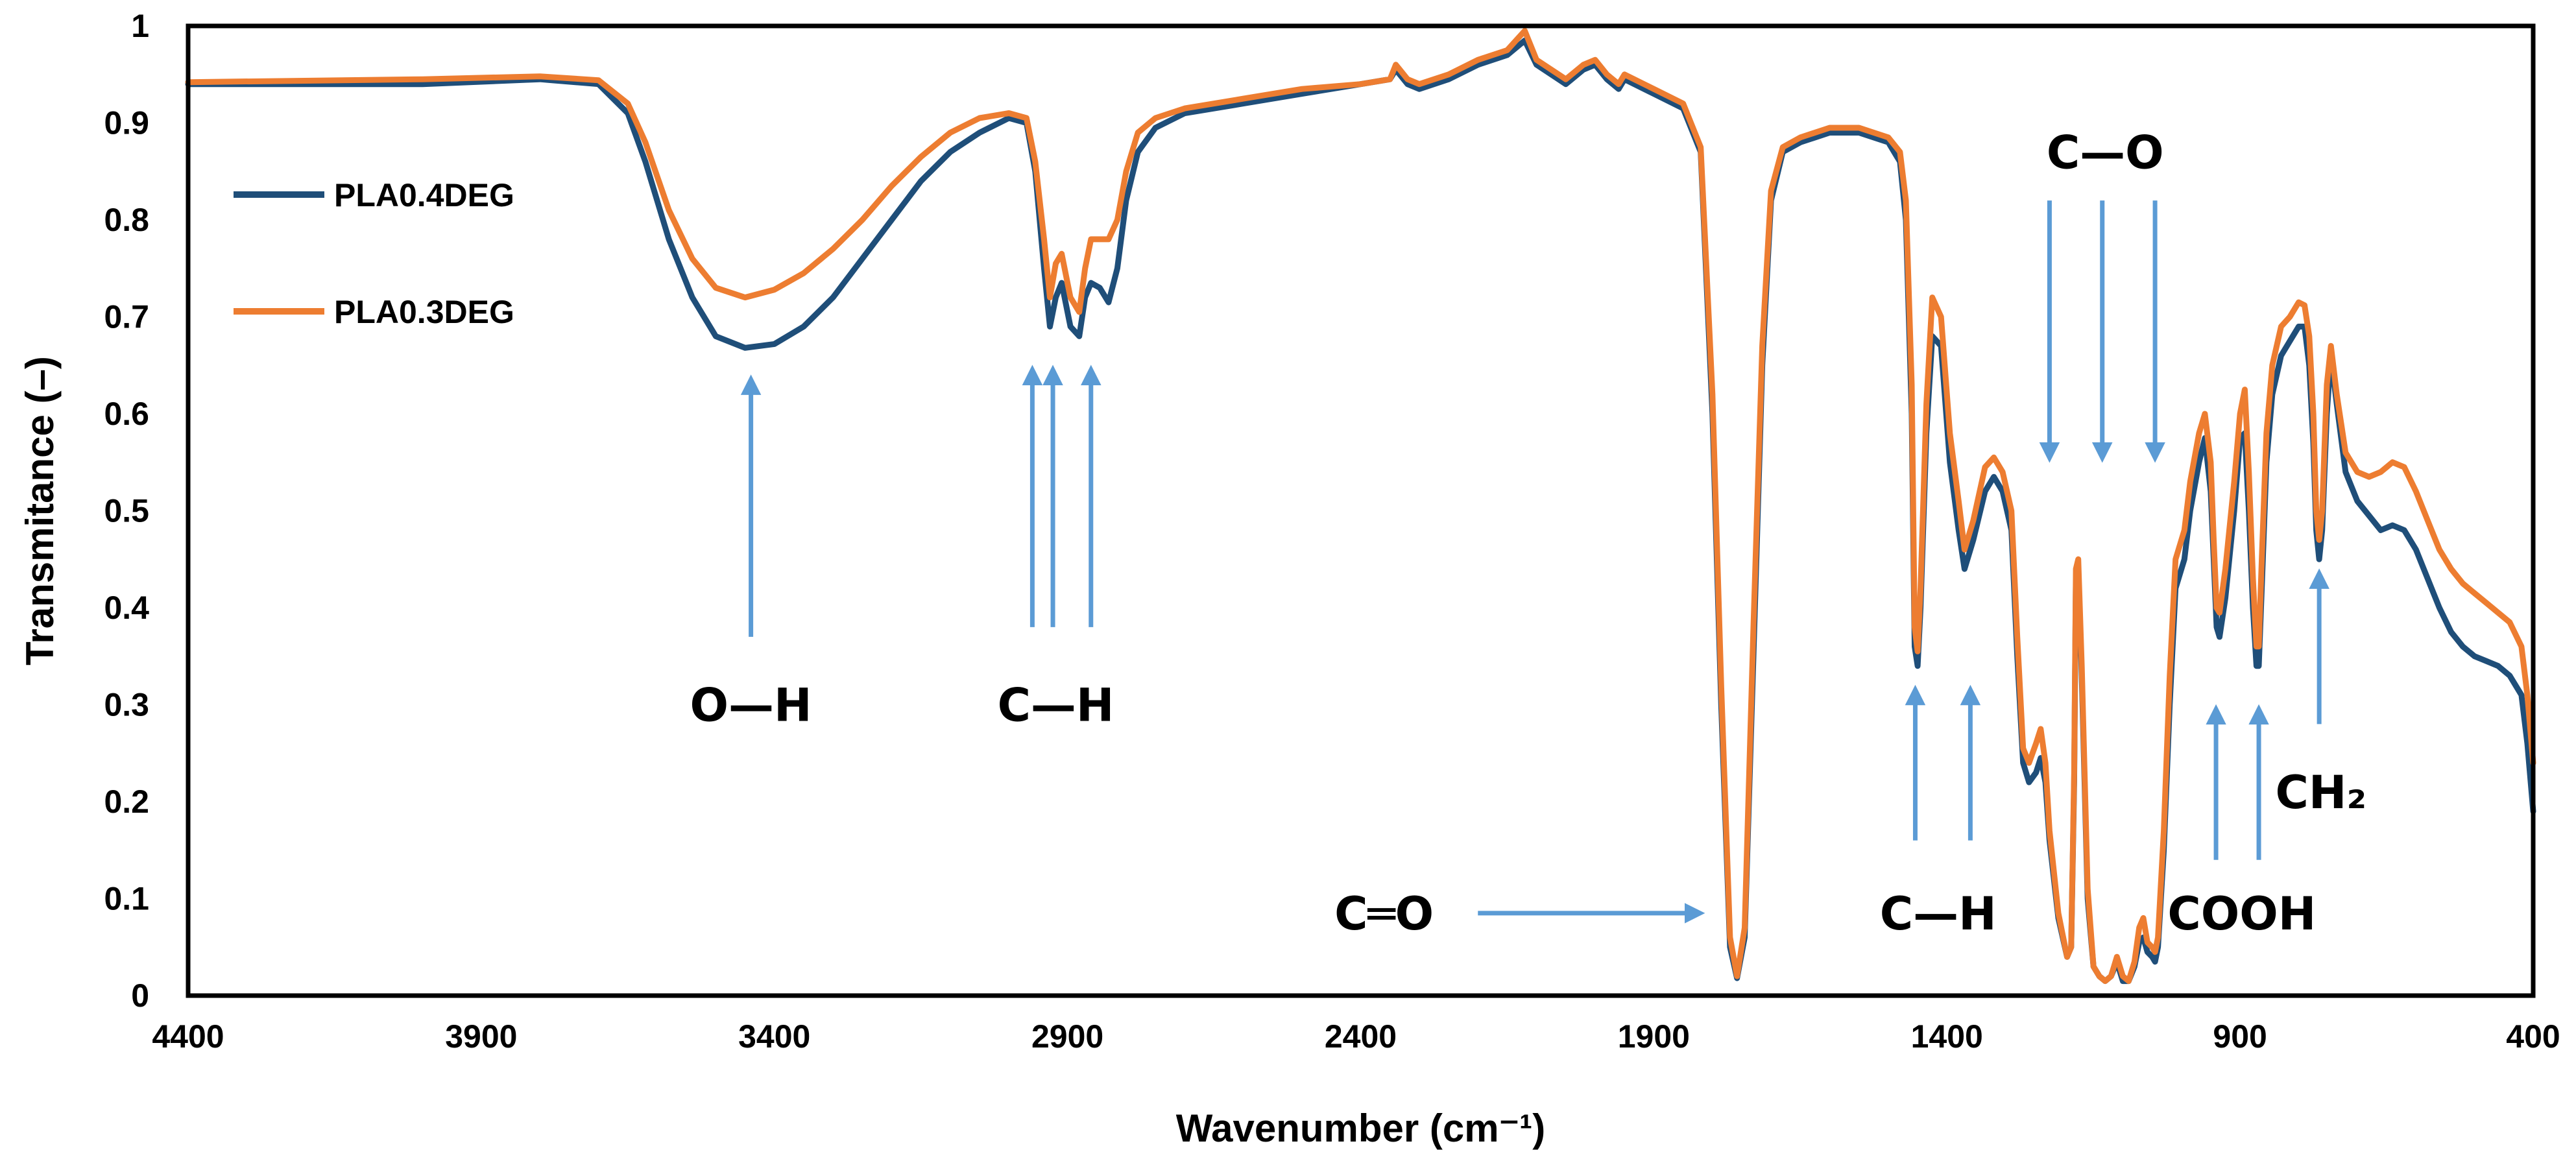 The width and height of the screenshot is (2576, 1161). Describe the element at coordinates (2105, 152) in the screenshot. I see `annotation-label: C—O` at that location.